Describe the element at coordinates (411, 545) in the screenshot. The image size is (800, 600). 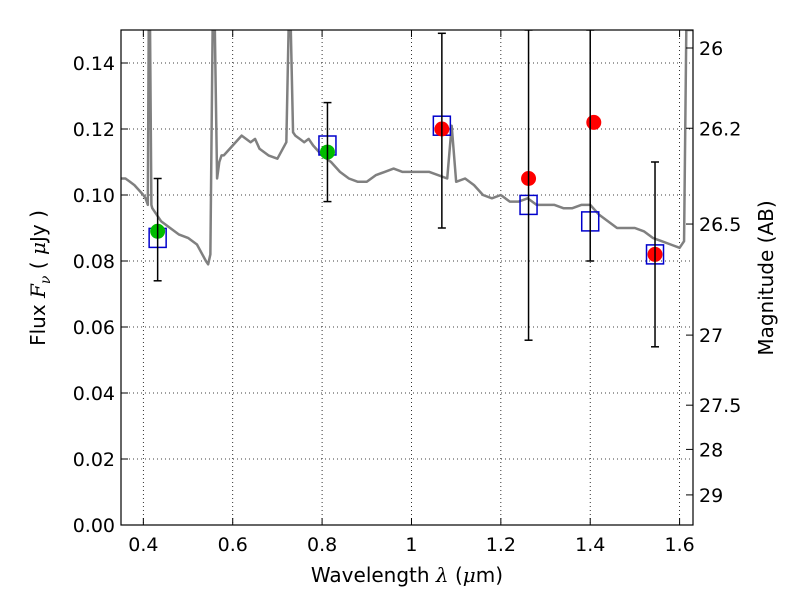
I see `x-tick-label: 1` at that location.